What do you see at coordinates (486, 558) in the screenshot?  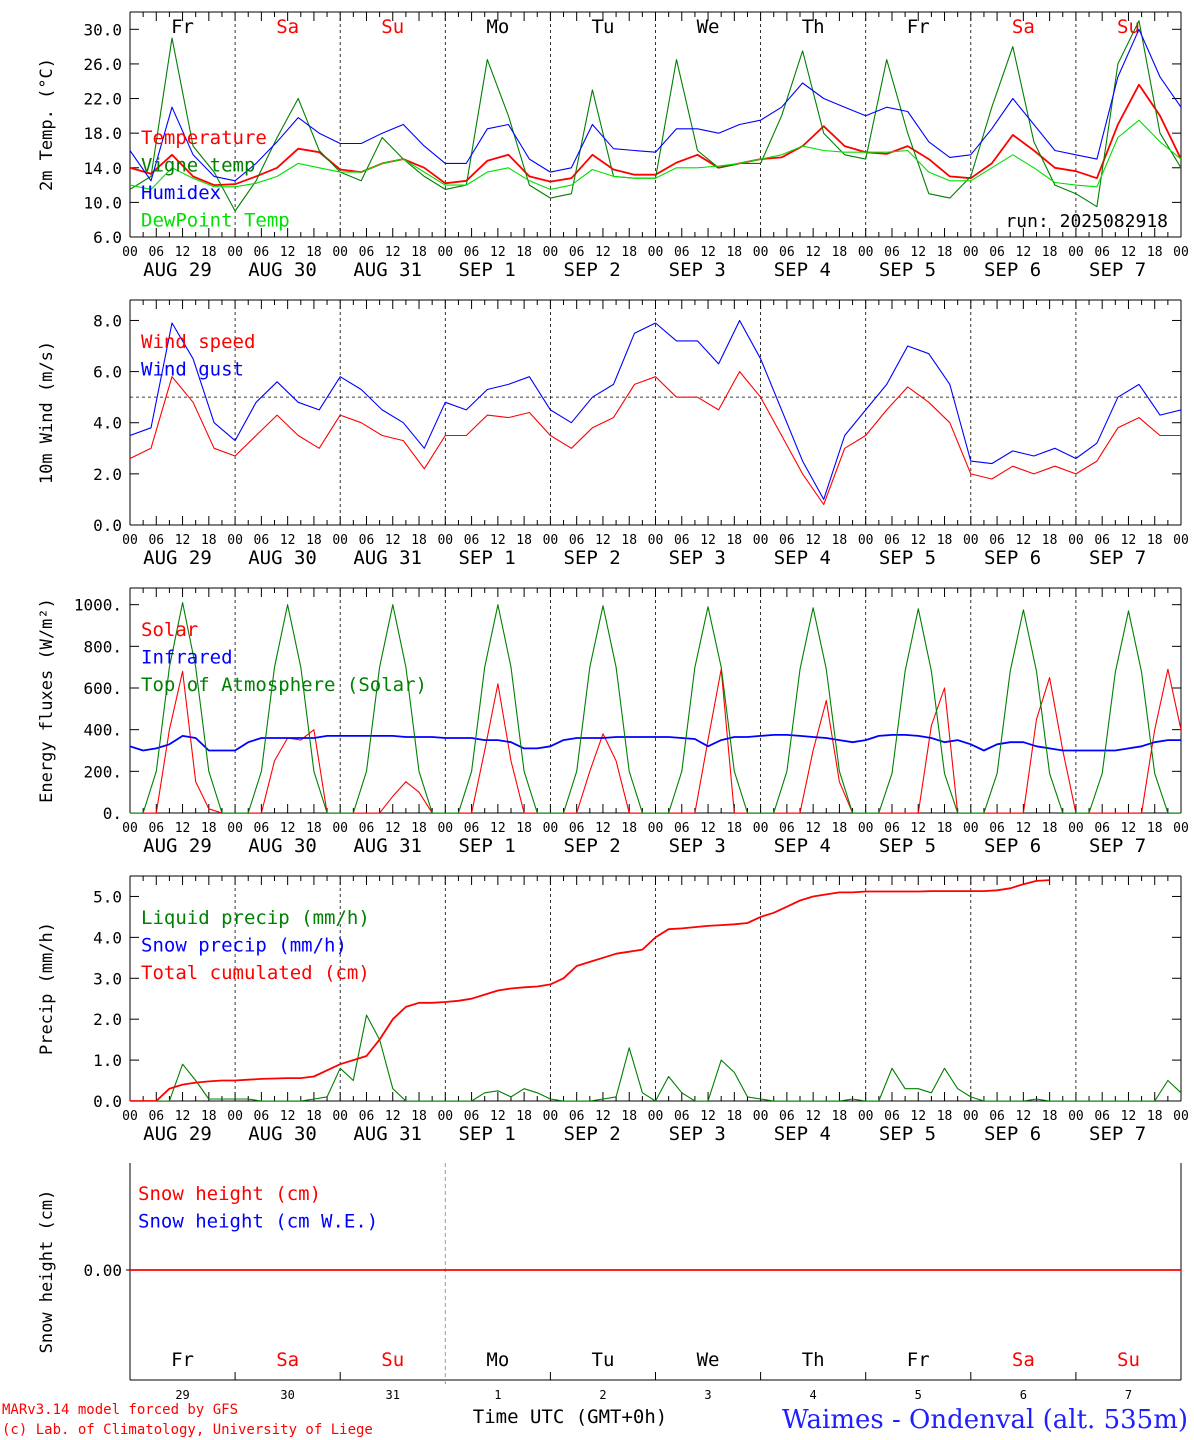 I see `date-label: SEP 1` at bounding box center [486, 558].